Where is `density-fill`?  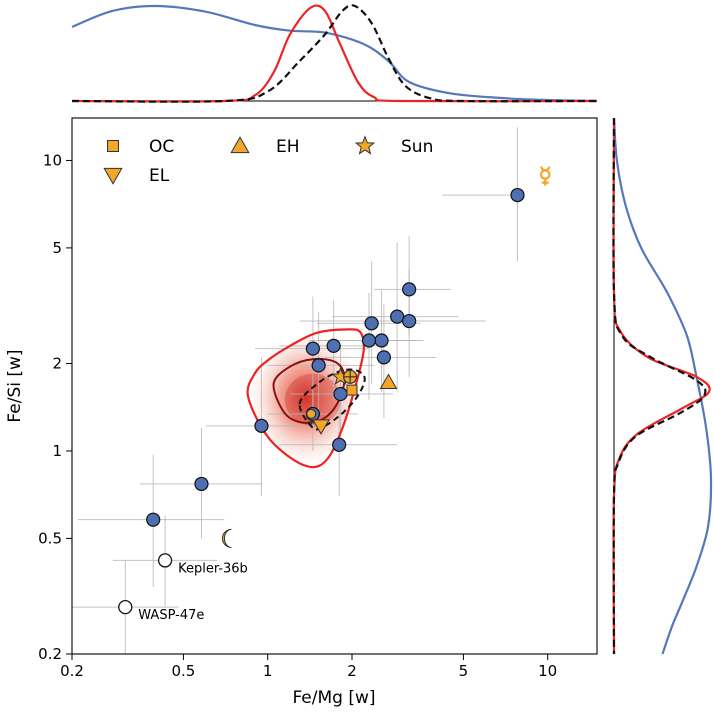 density-fill is located at coordinates (305, 398).